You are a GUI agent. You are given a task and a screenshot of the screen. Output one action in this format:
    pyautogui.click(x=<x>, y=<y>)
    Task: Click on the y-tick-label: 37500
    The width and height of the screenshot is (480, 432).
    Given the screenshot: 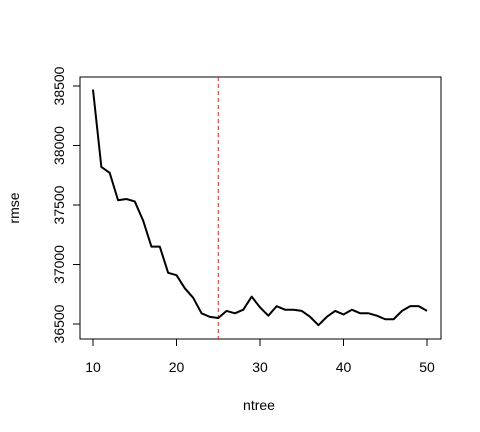 What is the action you would take?
    pyautogui.click(x=59, y=204)
    